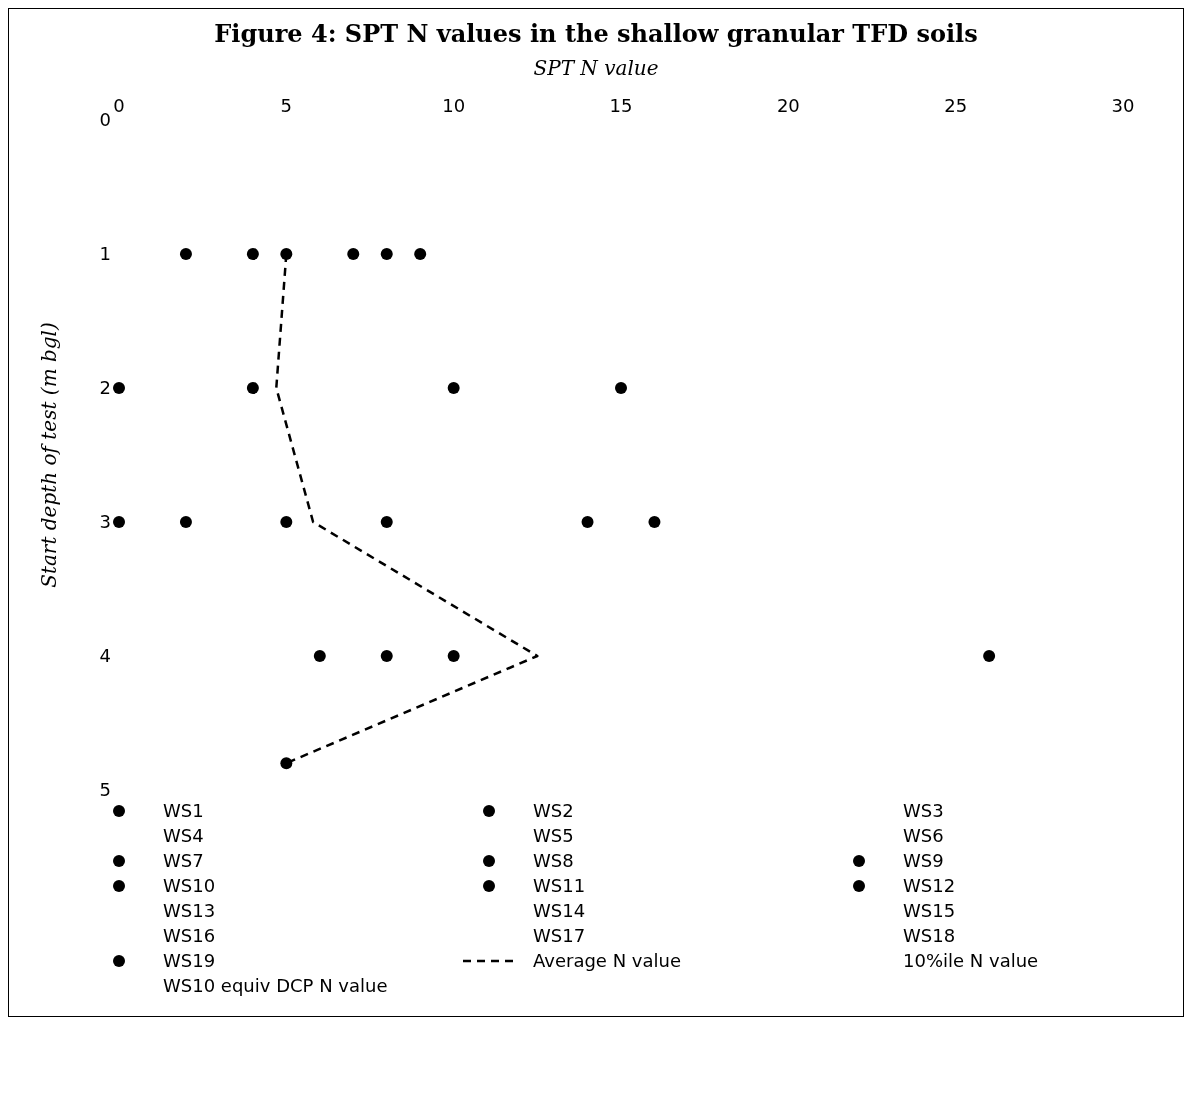 The height and width of the screenshot is (1110, 1192). I want to click on text: WS14, so click(559, 910).